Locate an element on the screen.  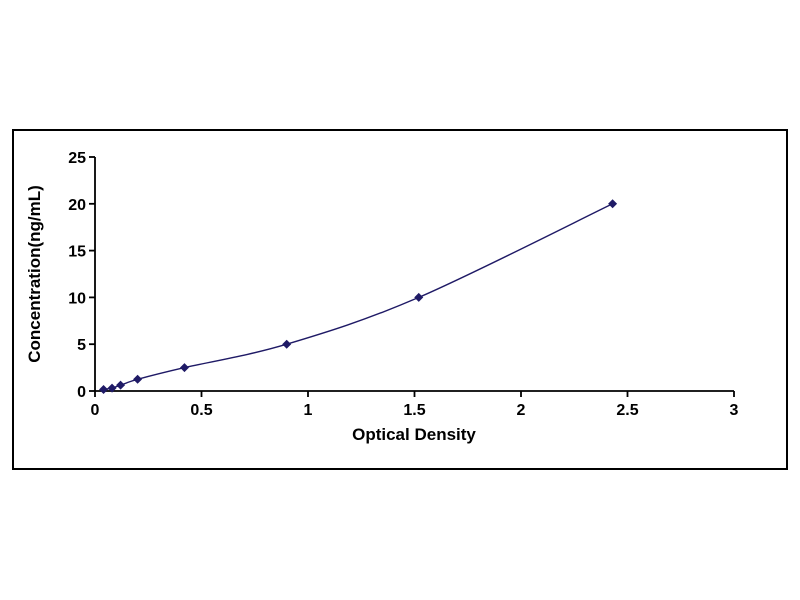
y-tick-label: 25 is located at coordinates (77, 158).